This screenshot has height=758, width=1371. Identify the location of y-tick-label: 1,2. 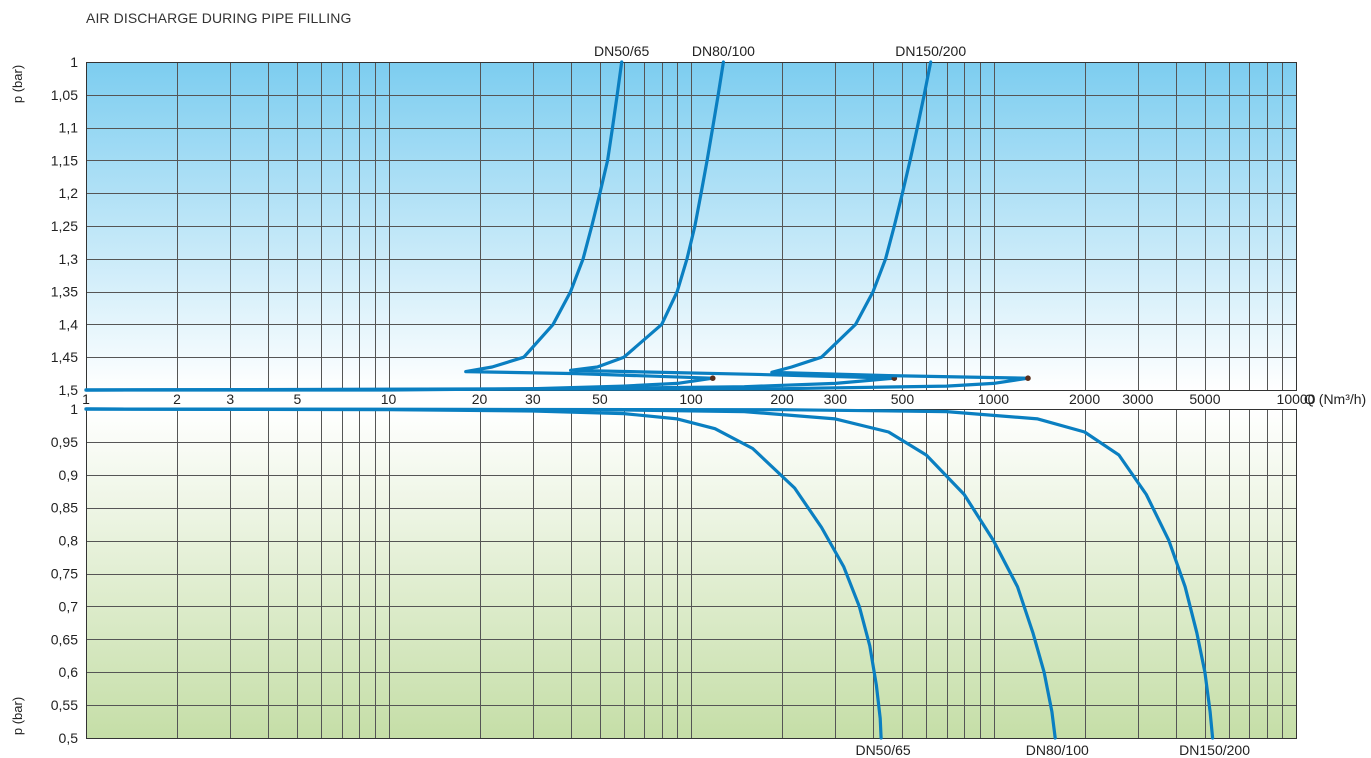
(69, 193).